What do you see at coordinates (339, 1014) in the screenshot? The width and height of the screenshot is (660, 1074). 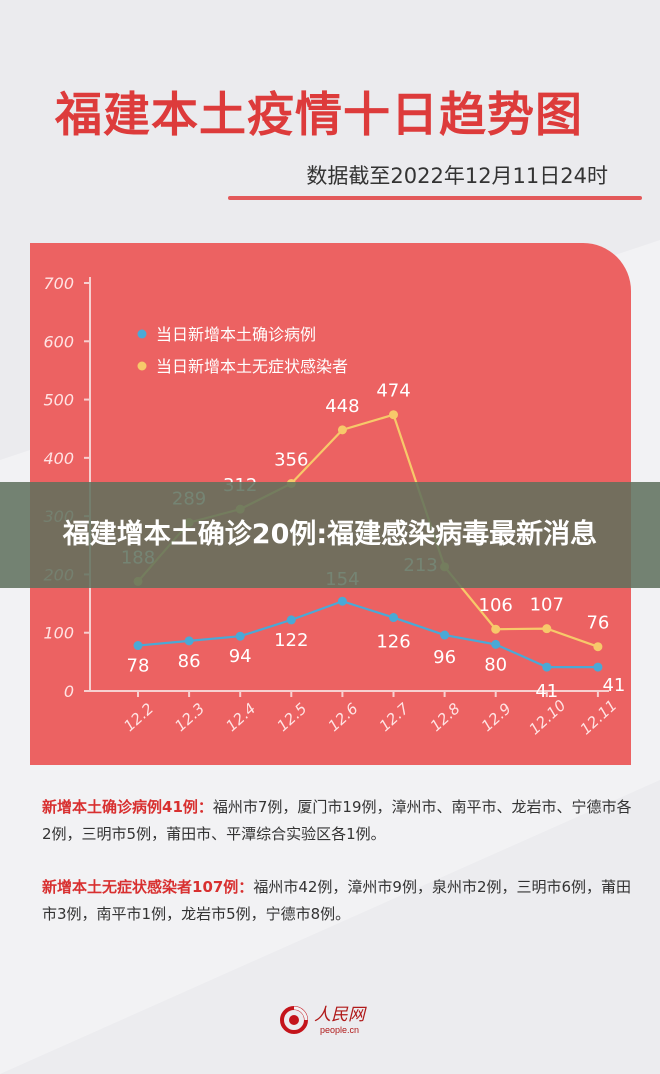 I see `logo-name: 人民网` at bounding box center [339, 1014].